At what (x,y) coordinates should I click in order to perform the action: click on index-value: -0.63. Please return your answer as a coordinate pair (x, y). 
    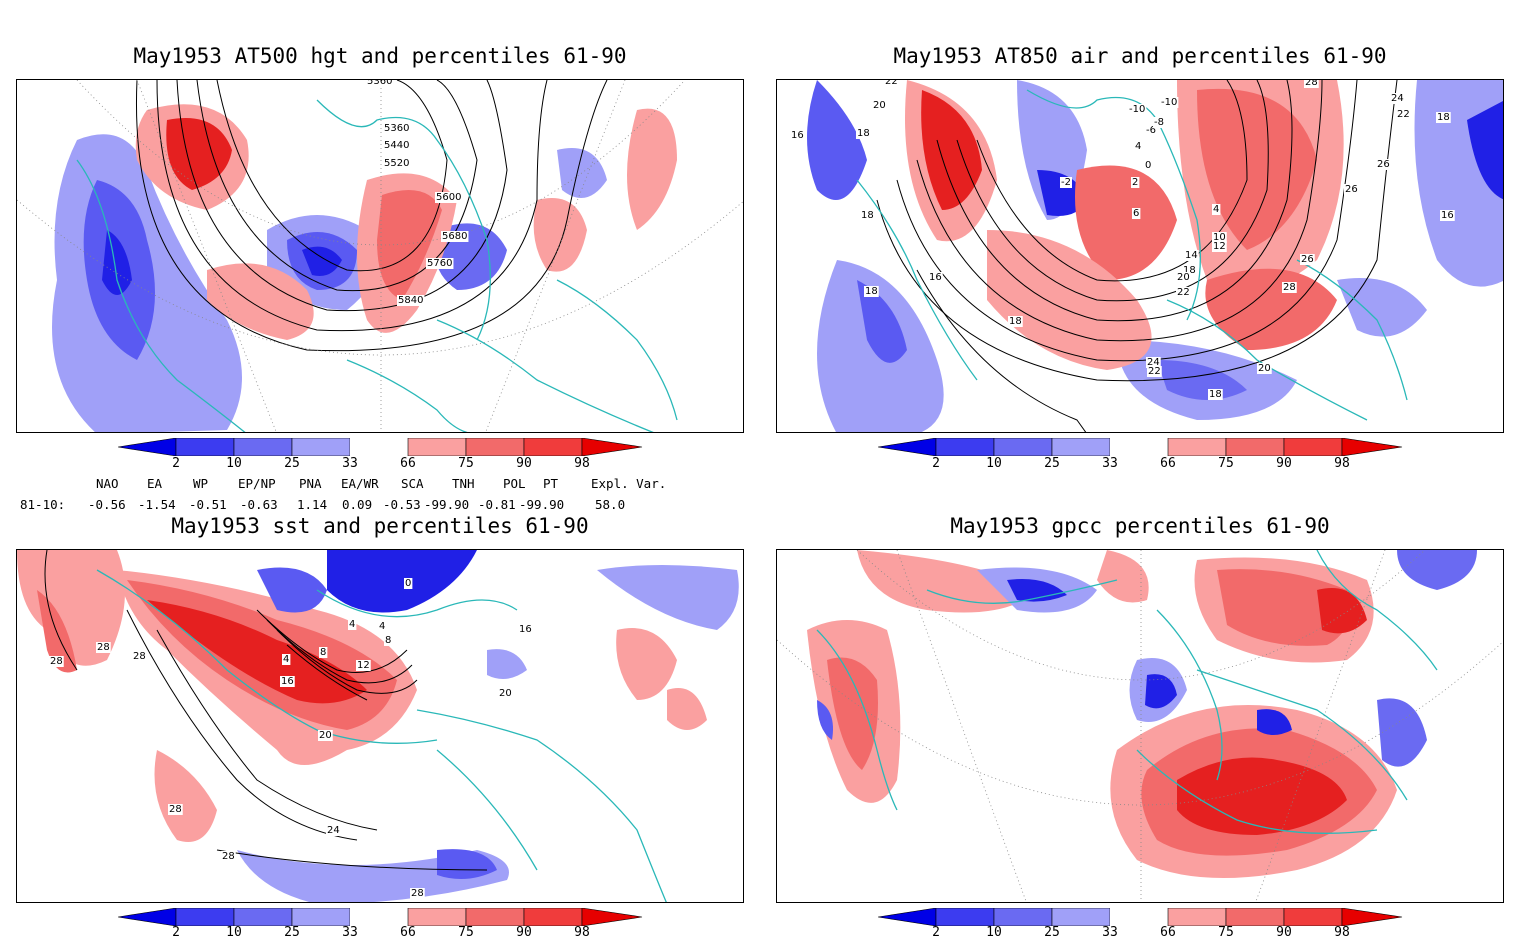
    Looking at the image, I should click on (259, 504).